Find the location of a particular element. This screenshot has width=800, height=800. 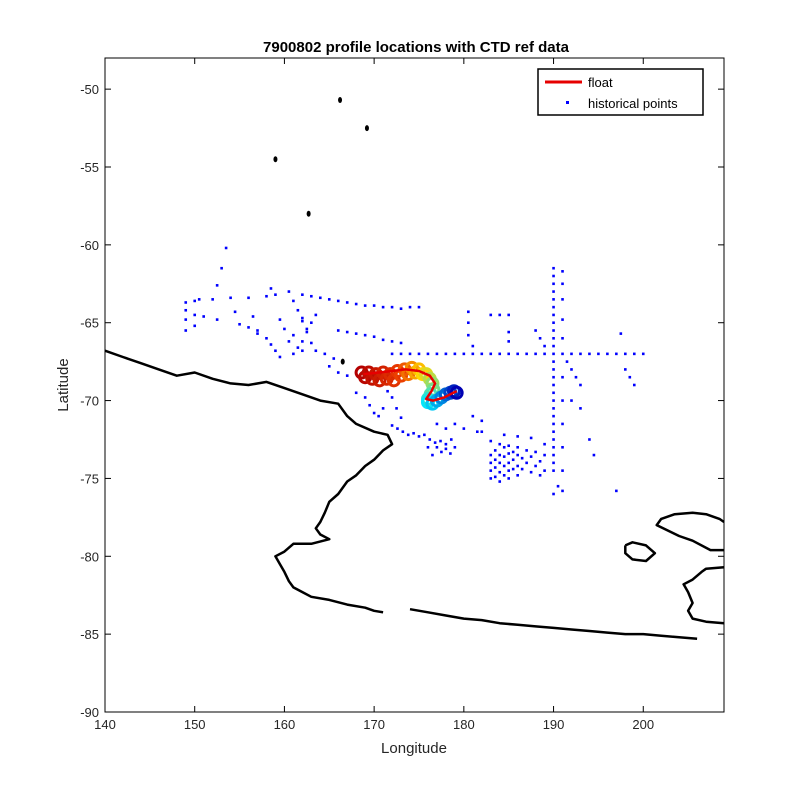

y-tick-label: -75 is located at coordinates (89, 478).